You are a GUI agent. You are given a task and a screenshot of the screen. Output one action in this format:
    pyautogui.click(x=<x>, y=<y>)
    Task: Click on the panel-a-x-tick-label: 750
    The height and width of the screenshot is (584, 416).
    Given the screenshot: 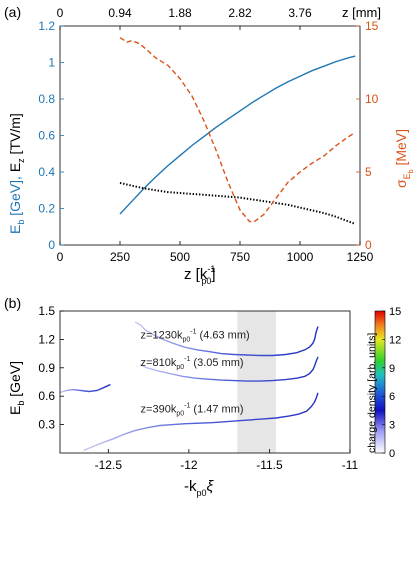 What is the action you would take?
    pyautogui.click(x=240, y=257)
    